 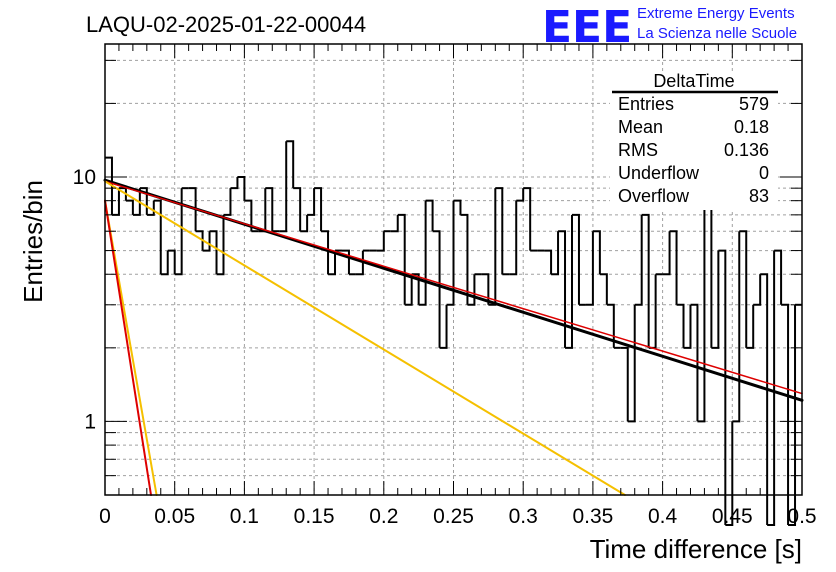 What do you see at coordinates (84, 177) in the screenshot?
I see `y-tick-label: 10` at bounding box center [84, 177].